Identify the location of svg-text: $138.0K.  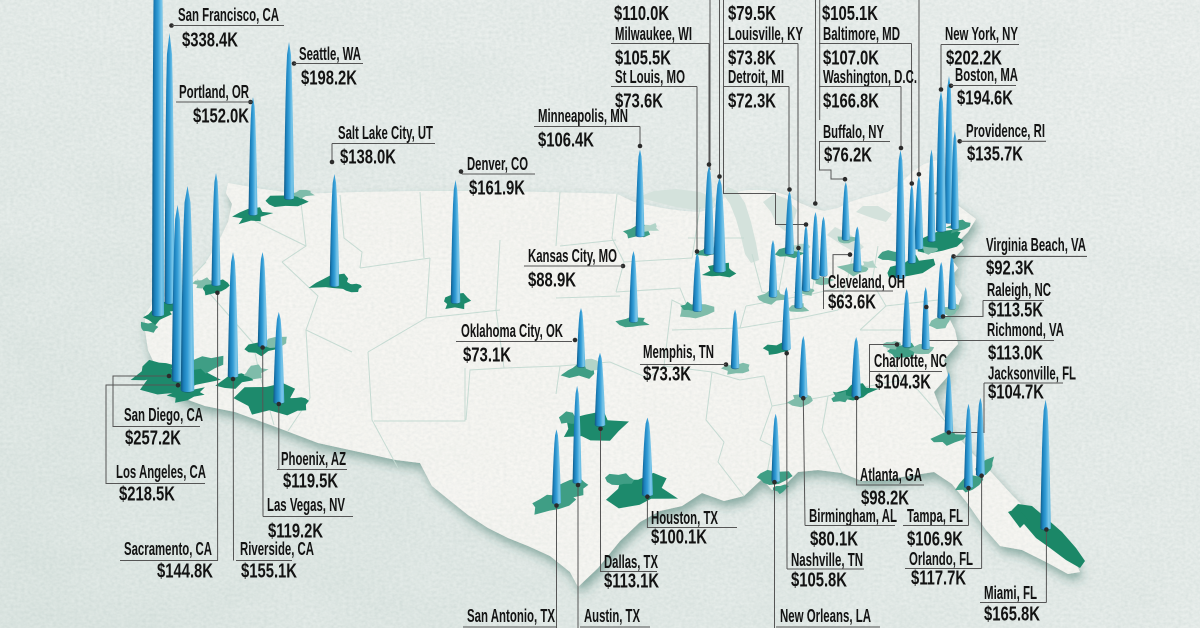
(368, 158).